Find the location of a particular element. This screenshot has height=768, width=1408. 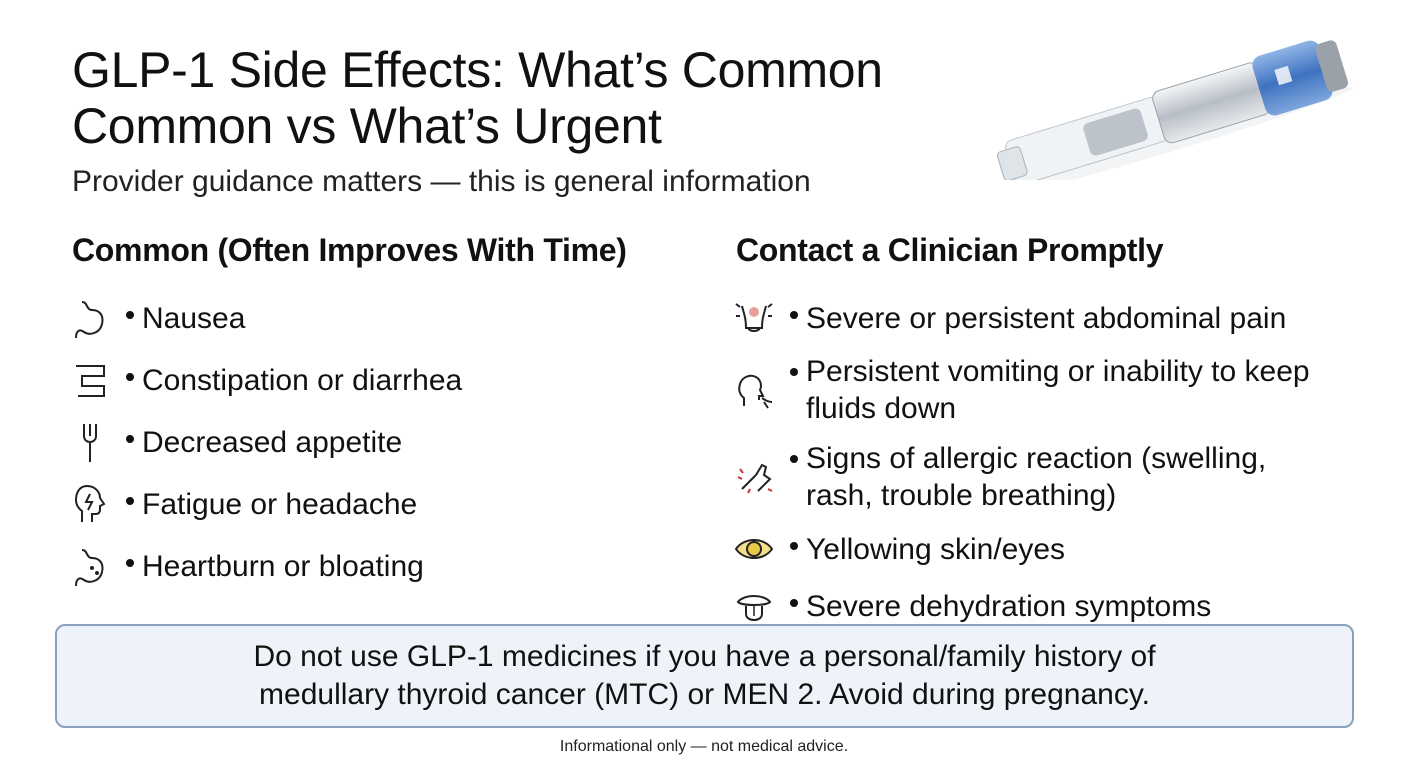

list-item: Fatigue or headache is located at coordinates (368, 504).